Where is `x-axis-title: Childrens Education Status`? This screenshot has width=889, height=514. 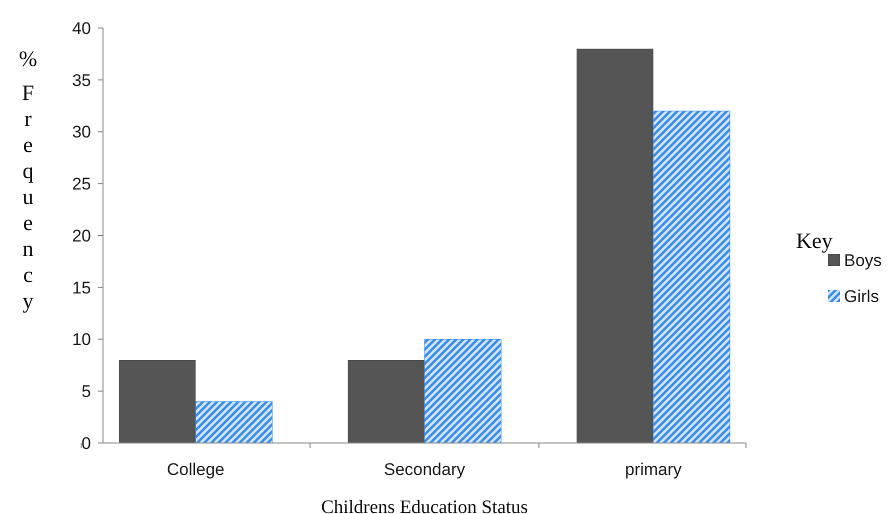 x-axis-title: Childrens Education Status is located at coordinates (424, 505).